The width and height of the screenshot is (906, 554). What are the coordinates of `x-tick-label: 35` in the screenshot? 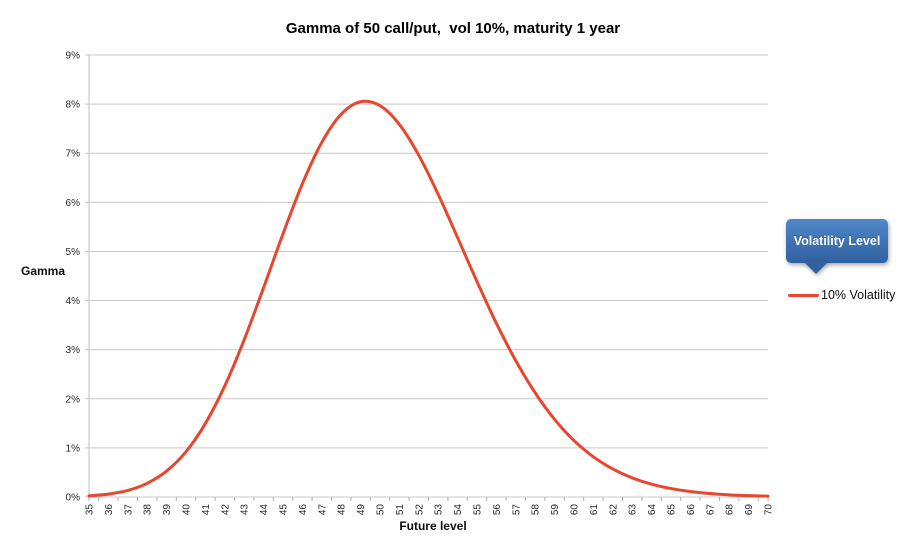 It's located at (90, 510).